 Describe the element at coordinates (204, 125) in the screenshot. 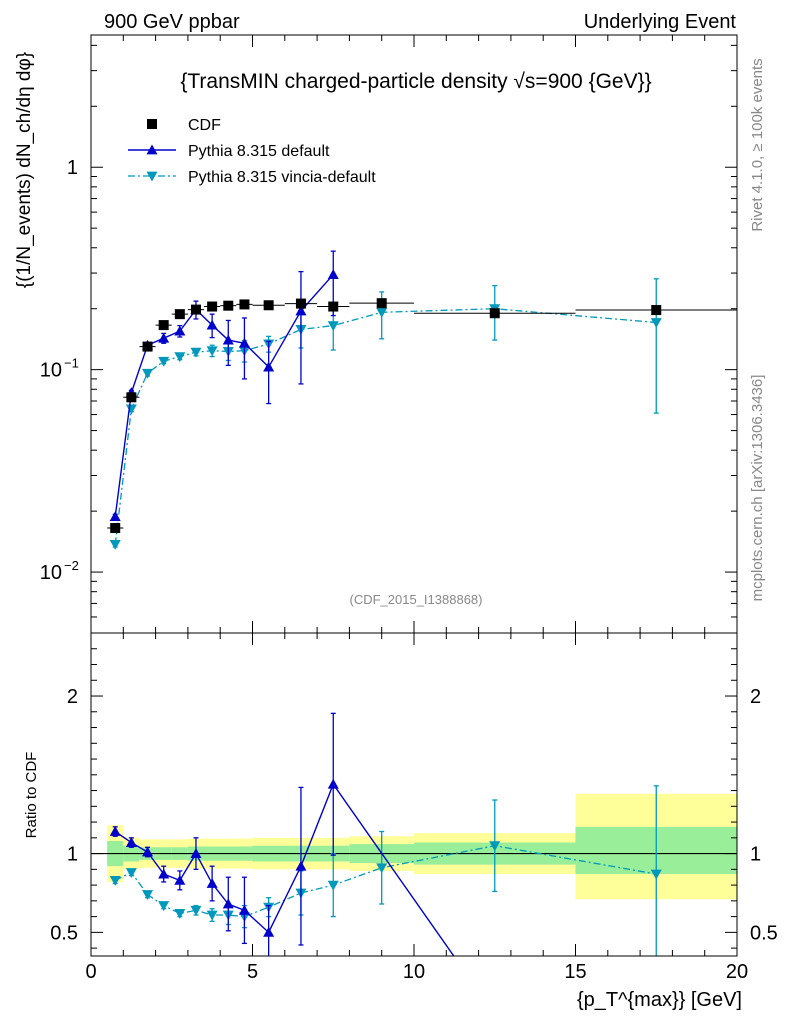

I see `legend-label: CDF` at that location.